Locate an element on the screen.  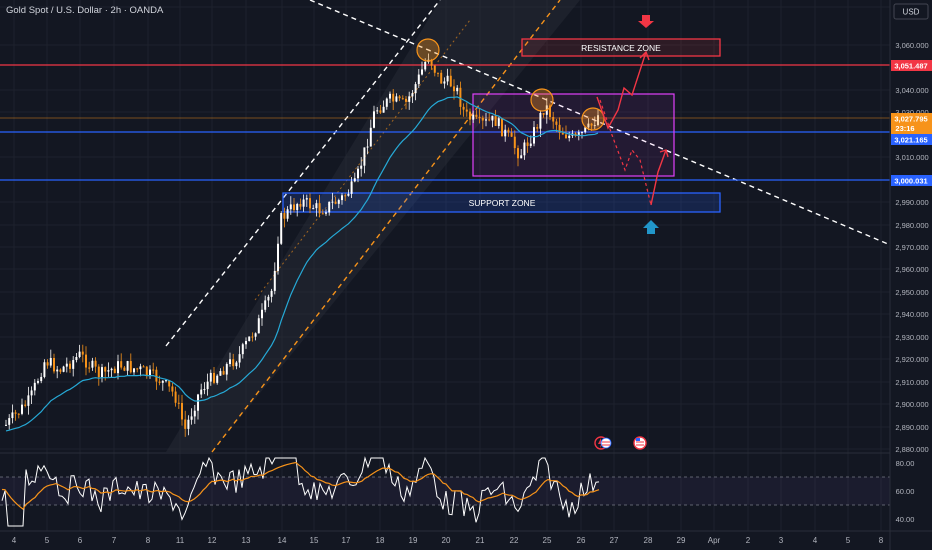
resistance-zone: RESISTANCE ZONE is located at coordinates (621, 47).